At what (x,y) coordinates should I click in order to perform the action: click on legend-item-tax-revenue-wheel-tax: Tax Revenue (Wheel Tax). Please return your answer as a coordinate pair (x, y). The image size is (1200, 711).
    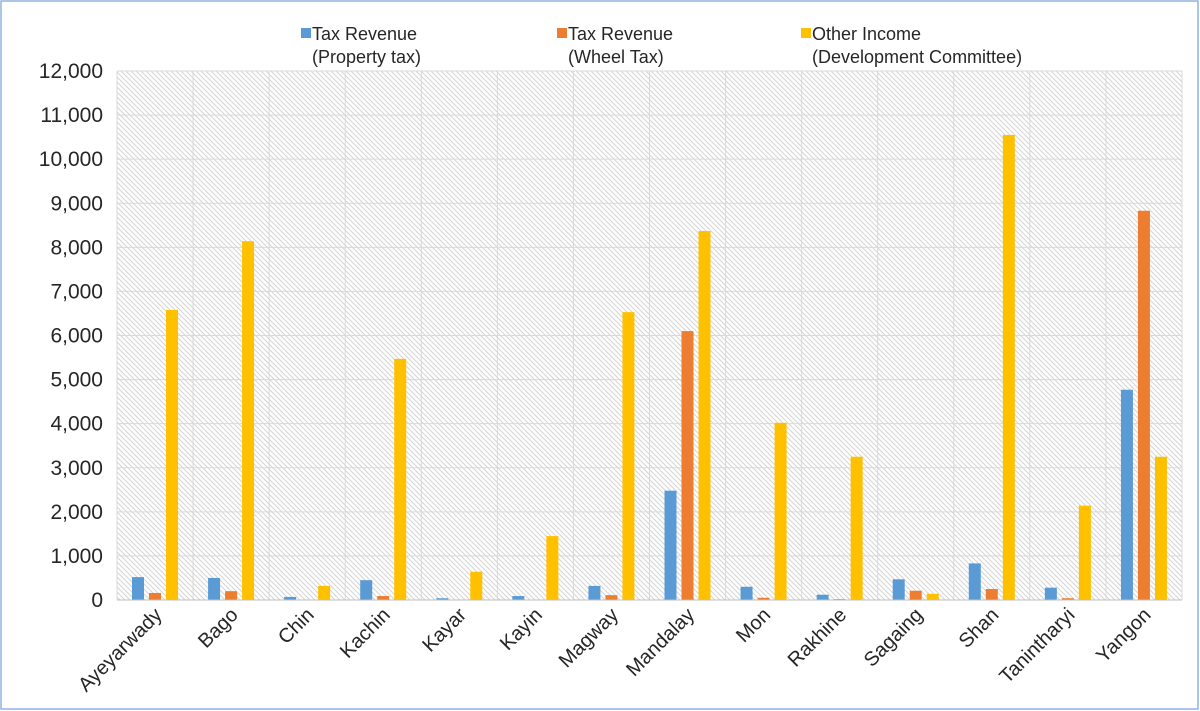
    Looking at the image, I should click on (617, 45).